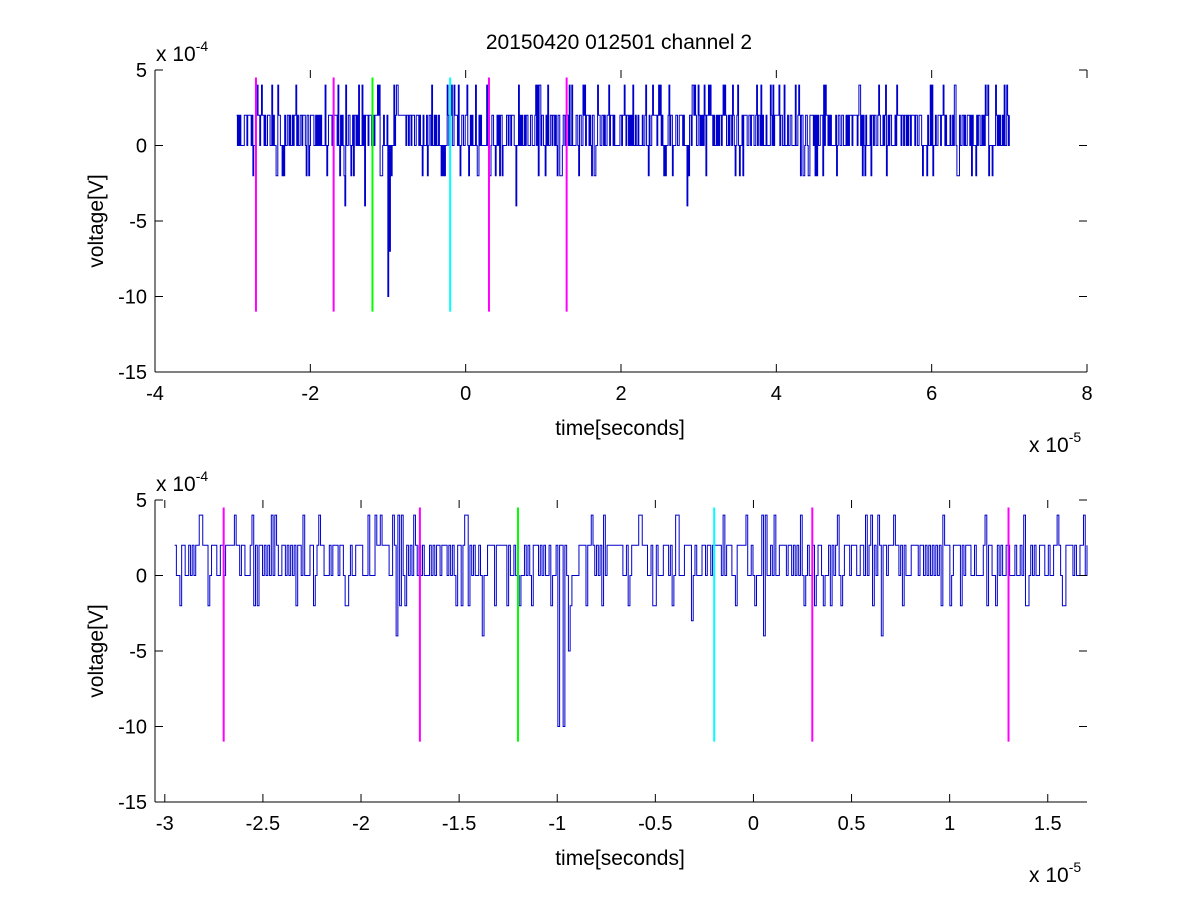 This screenshot has width=1200, height=901. I want to click on x-tick-label: 0.5, so click(852, 824).